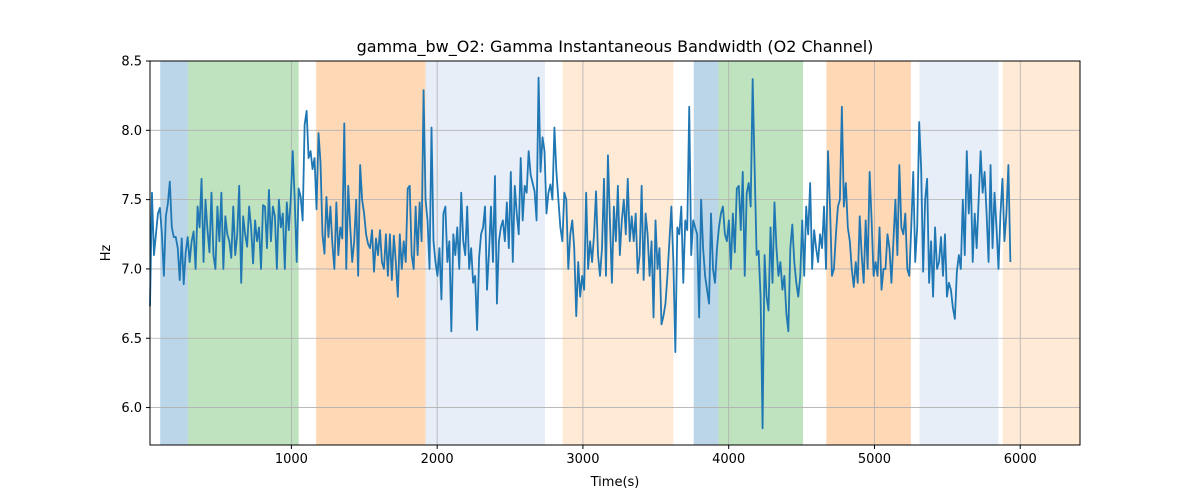 This screenshot has height=500, width=1200. I want to click on x-tick-label: 1000, so click(291, 459).